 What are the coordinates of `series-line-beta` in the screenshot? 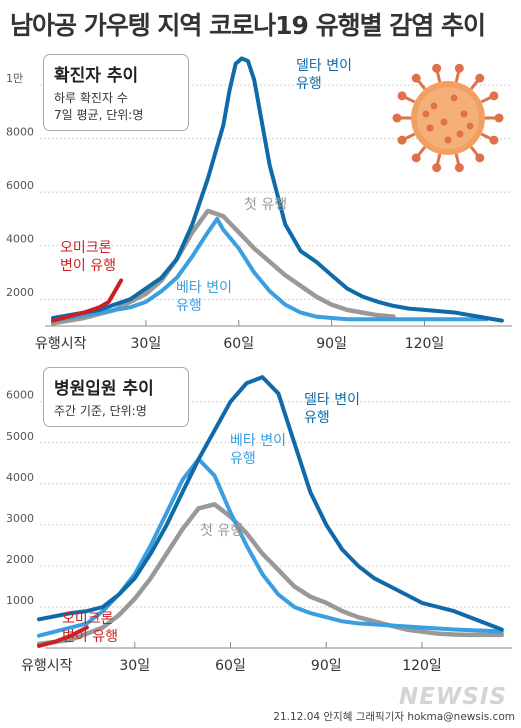 It's located at (270, 270).